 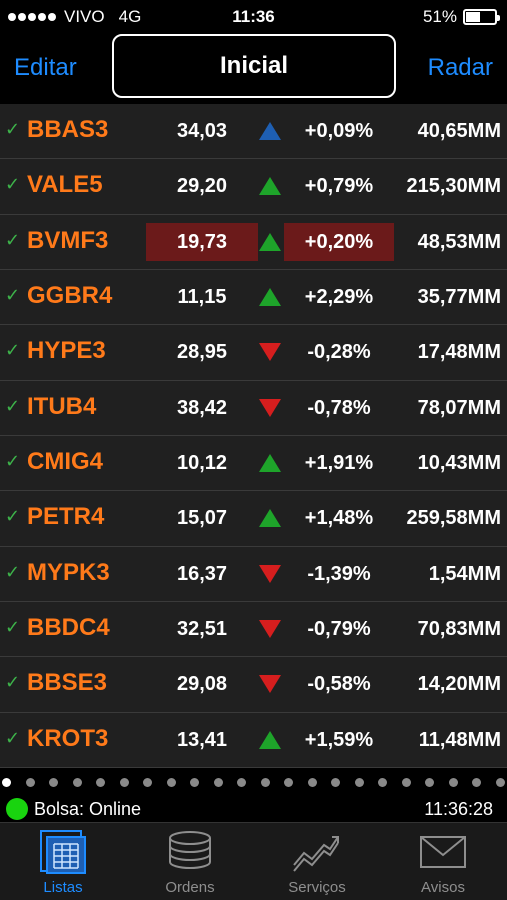 I want to click on market-clock: 11:36:28, so click(x=458, y=809).